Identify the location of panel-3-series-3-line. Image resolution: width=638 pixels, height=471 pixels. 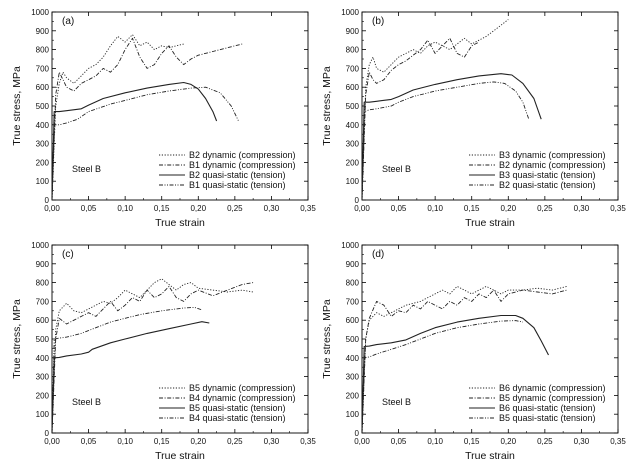
(131, 377).